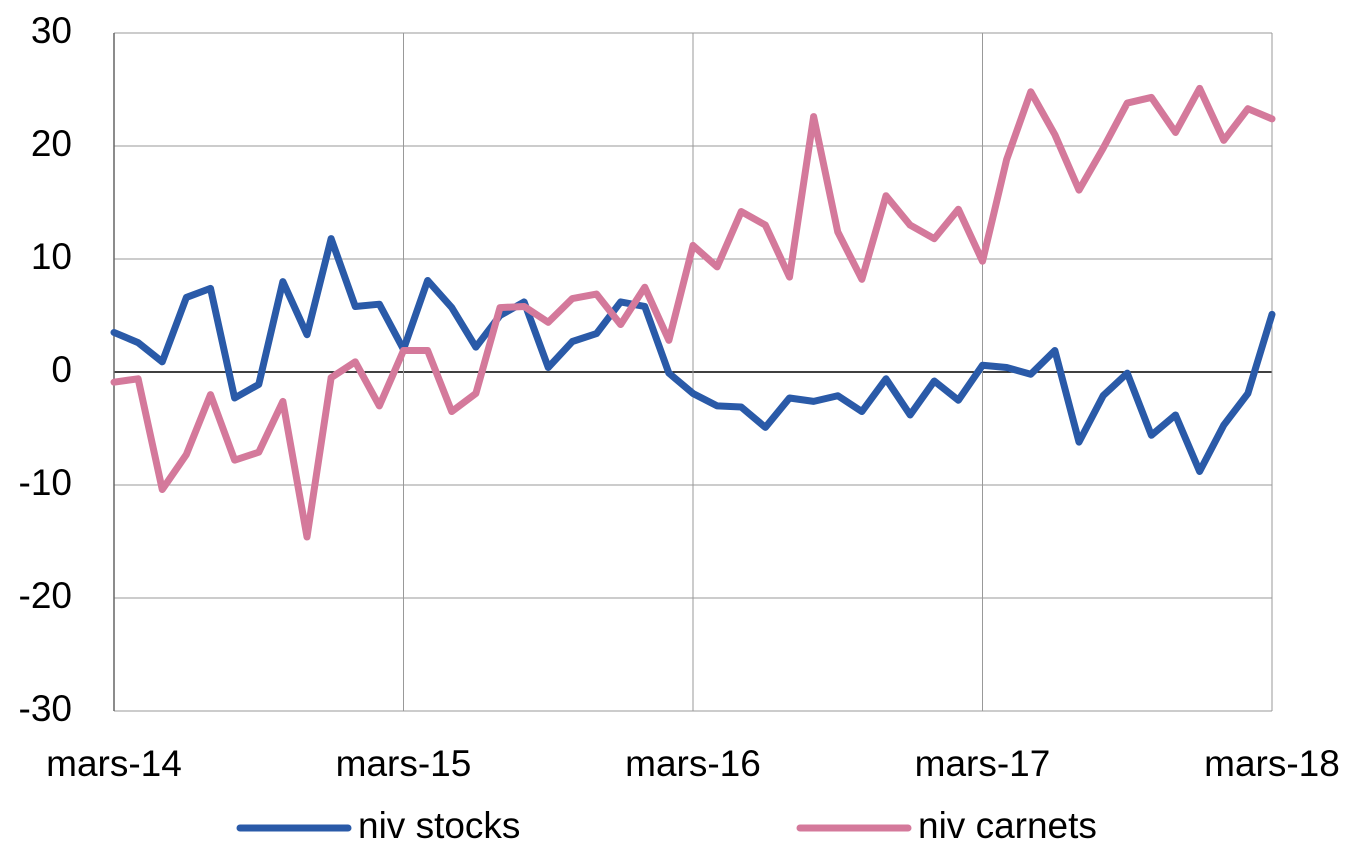 The height and width of the screenshot is (847, 1356). What do you see at coordinates (1007, 825) in the screenshot?
I see `legend-label: niv carnets` at bounding box center [1007, 825].